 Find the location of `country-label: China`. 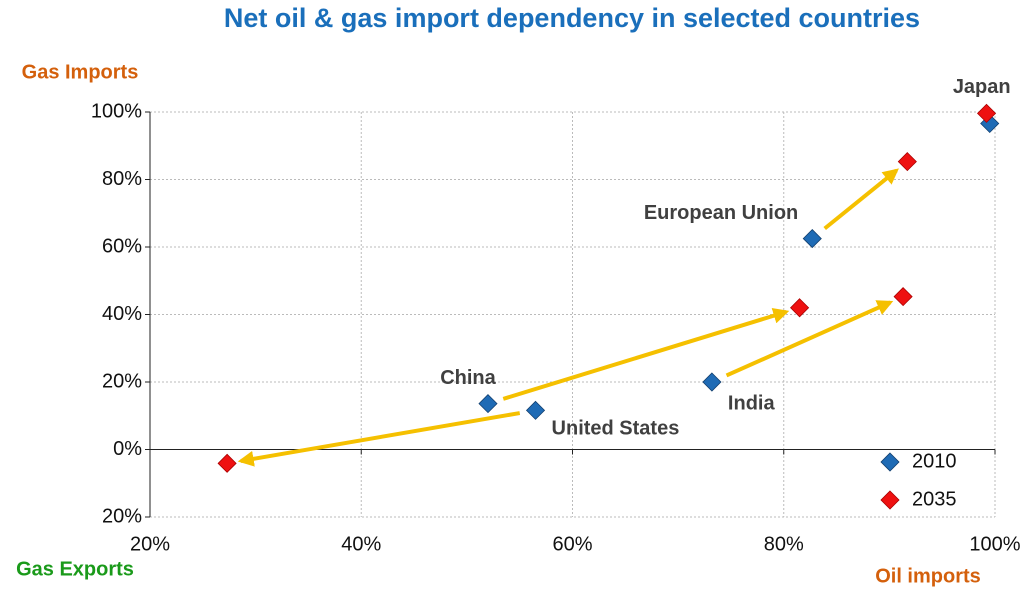

country-label: China is located at coordinates (468, 378).